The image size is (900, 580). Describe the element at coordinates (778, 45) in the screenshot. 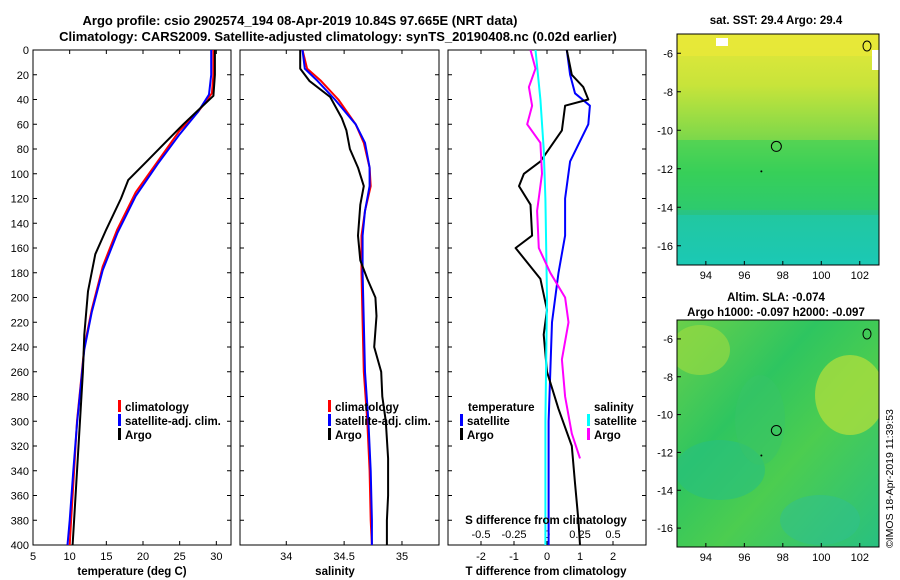

I see `sst-map-warm-band` at that location.